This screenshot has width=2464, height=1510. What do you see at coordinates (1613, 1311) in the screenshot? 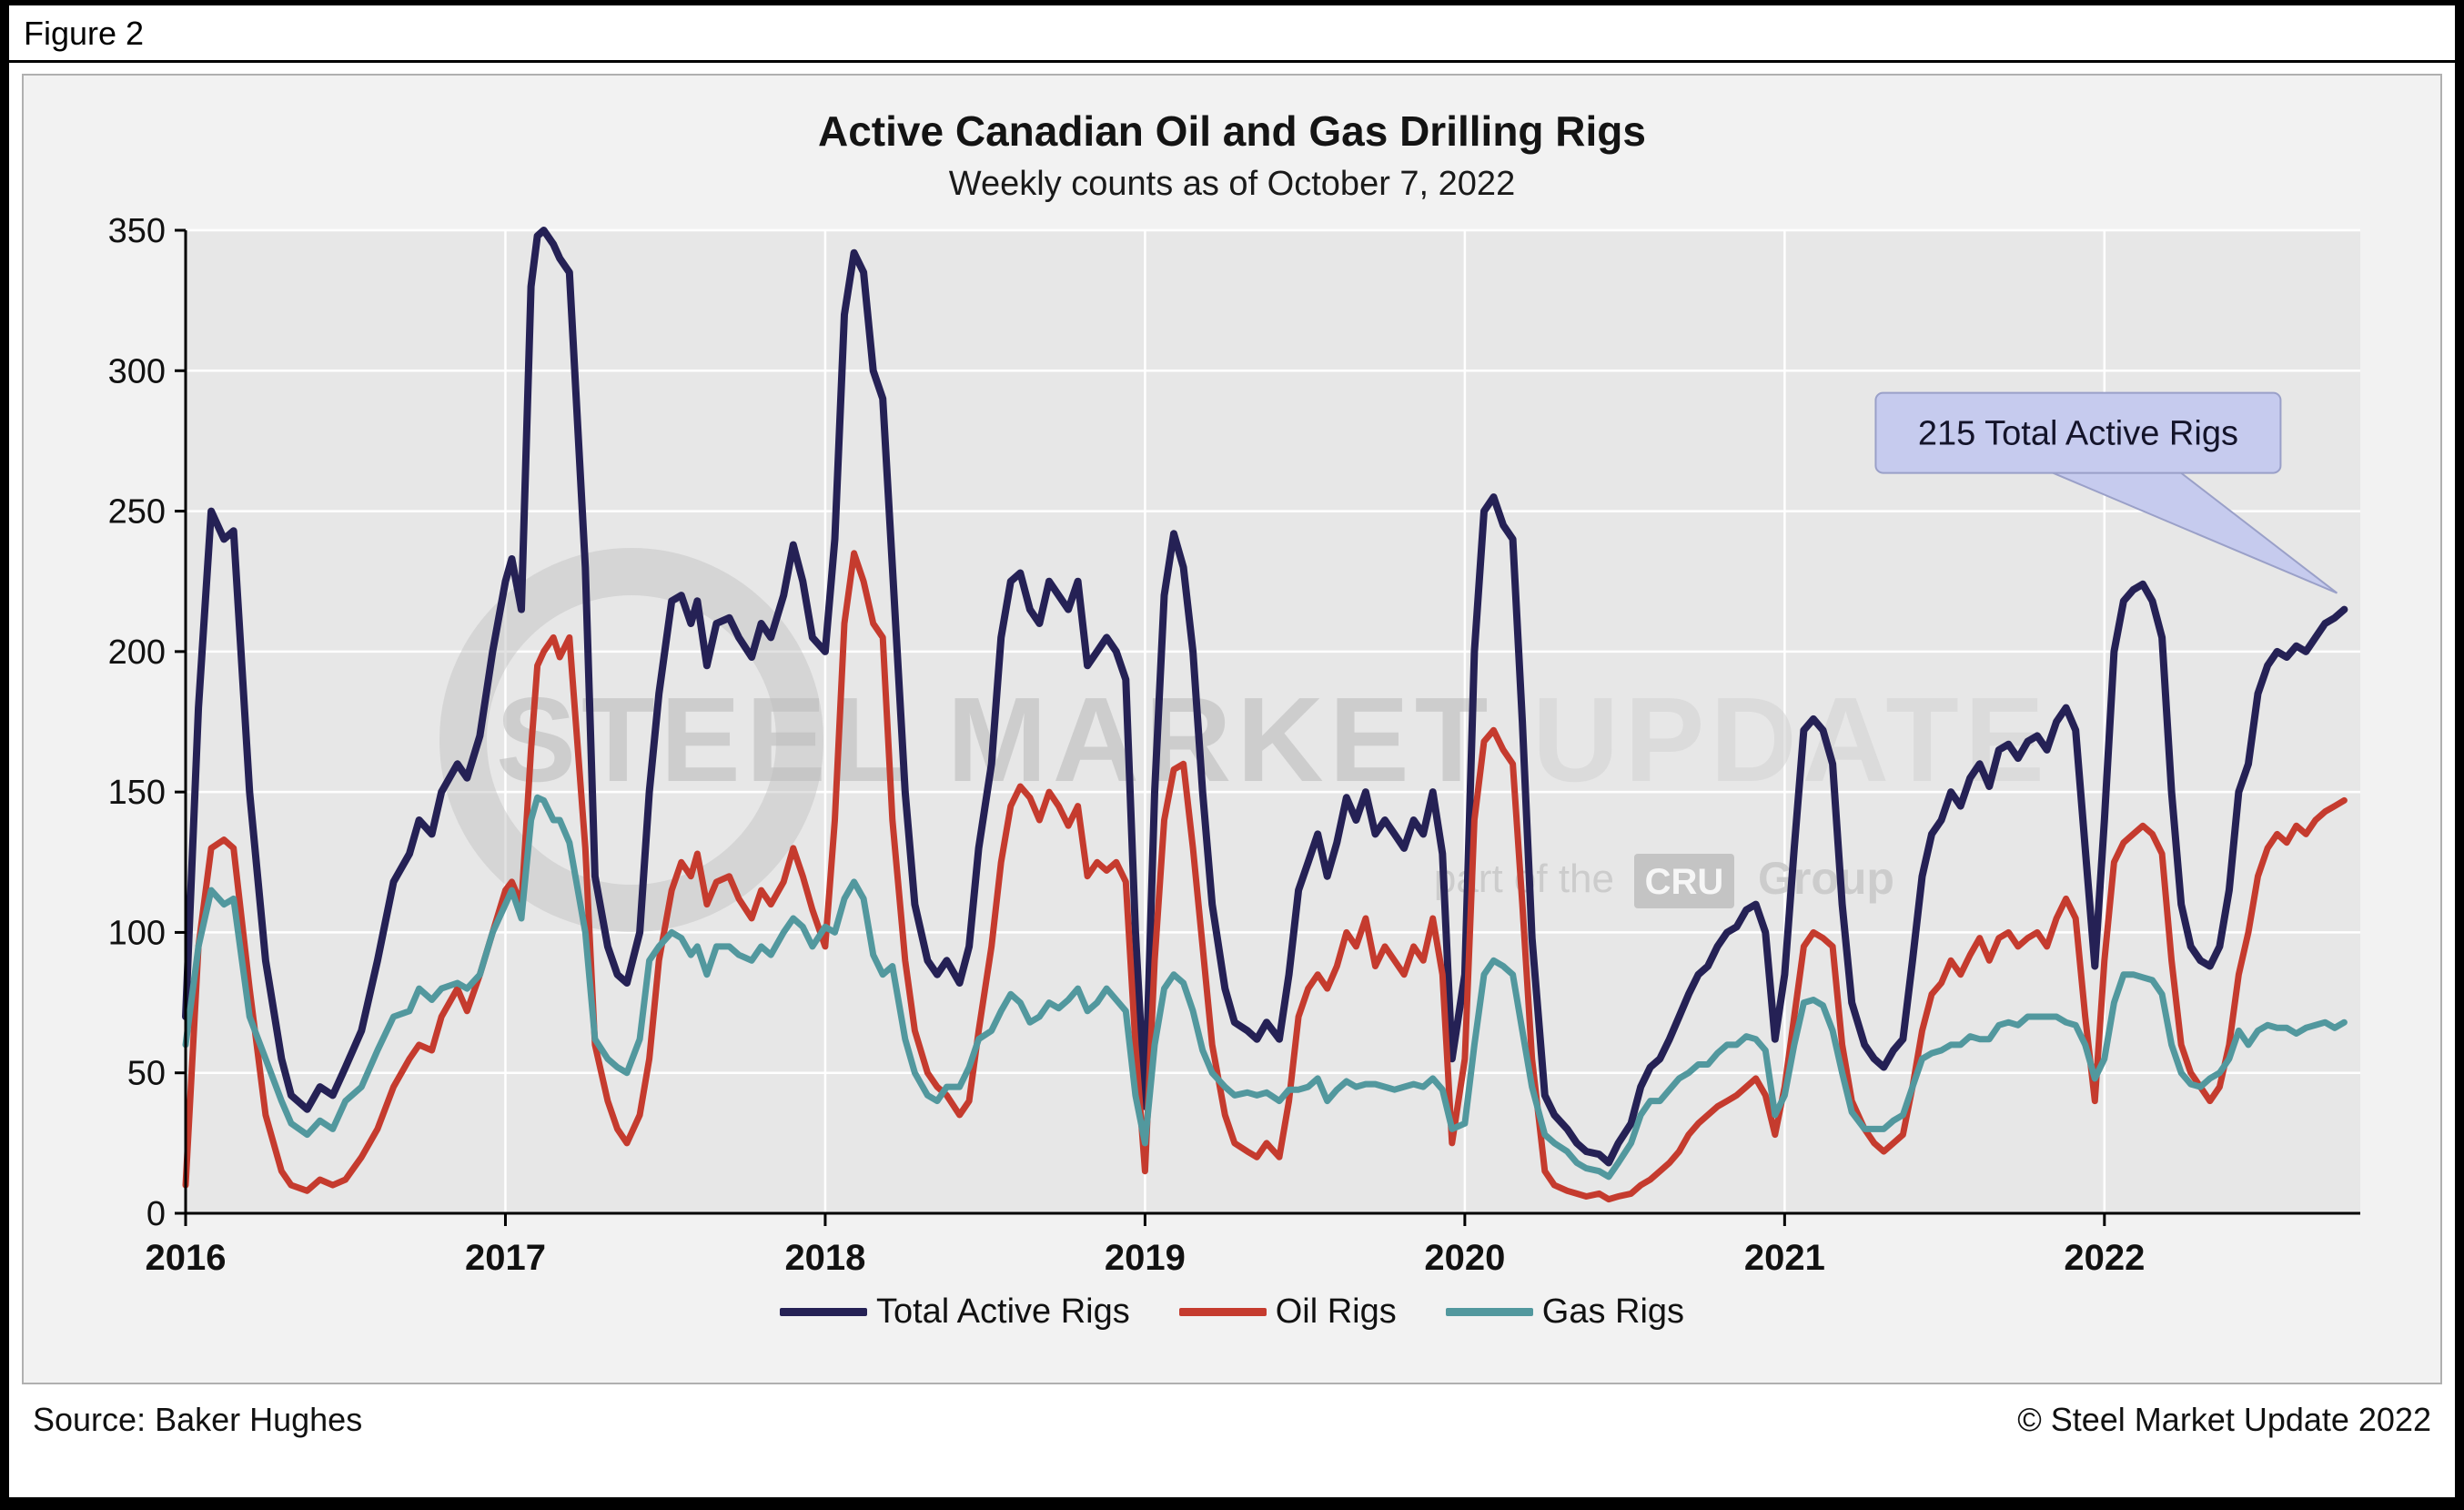
I see `legend-label: Gas Rigs` at bounding box center [1613, 1311].